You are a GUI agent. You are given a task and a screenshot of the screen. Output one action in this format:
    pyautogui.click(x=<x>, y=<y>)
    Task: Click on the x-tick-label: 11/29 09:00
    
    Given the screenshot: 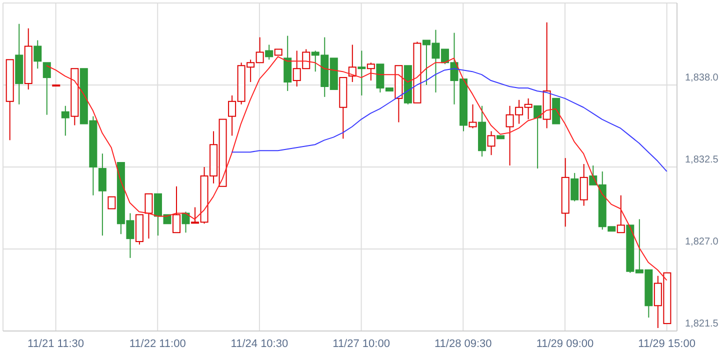 What is the action you would take?
    pyautogui.click(x=565, y=343)
    